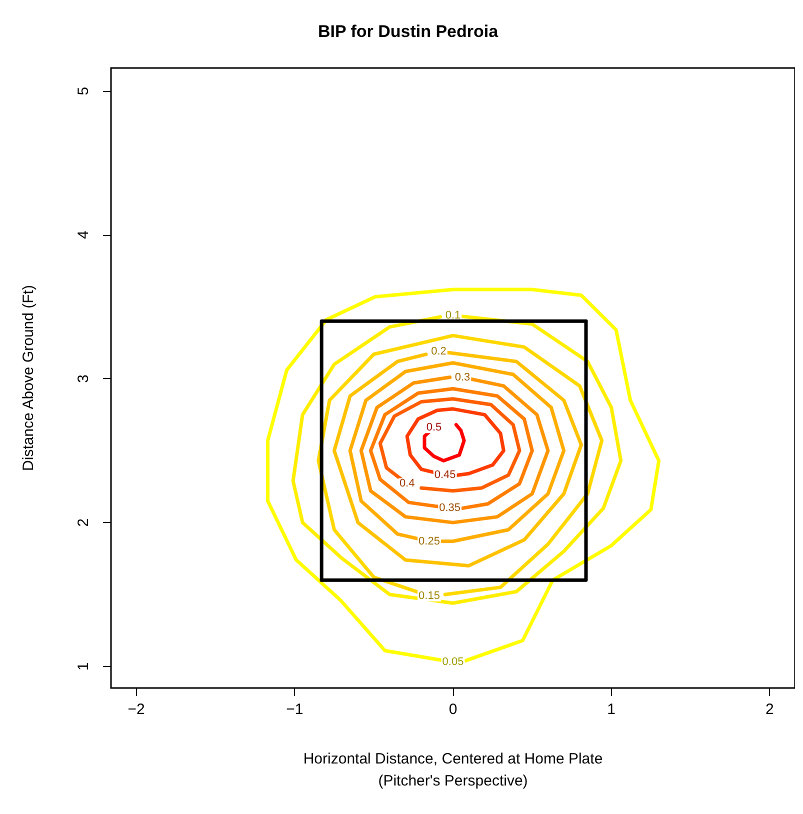 The height and width of the screenshot is (814, 803). What do you see at coordinates (611, 709) in the screenshot?
I see `x-tick-label: 1` at bounding box center [611, 709].